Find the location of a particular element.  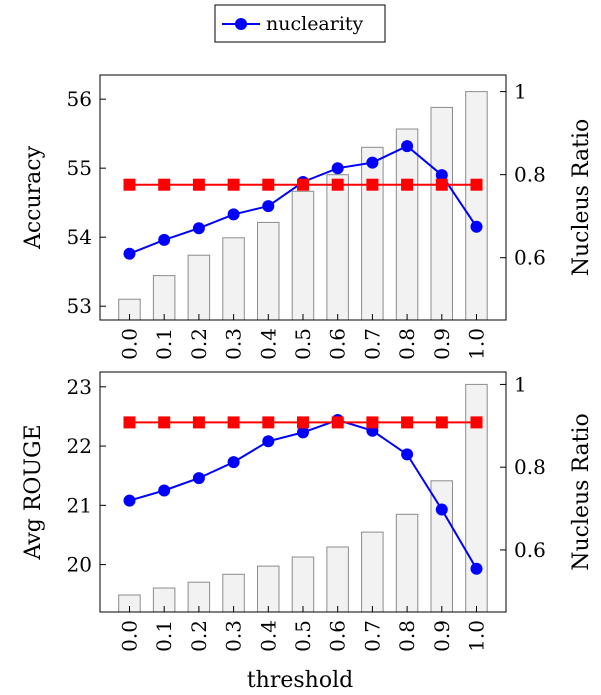

y-tick-label: 55 is located at coordinates (79, 168).